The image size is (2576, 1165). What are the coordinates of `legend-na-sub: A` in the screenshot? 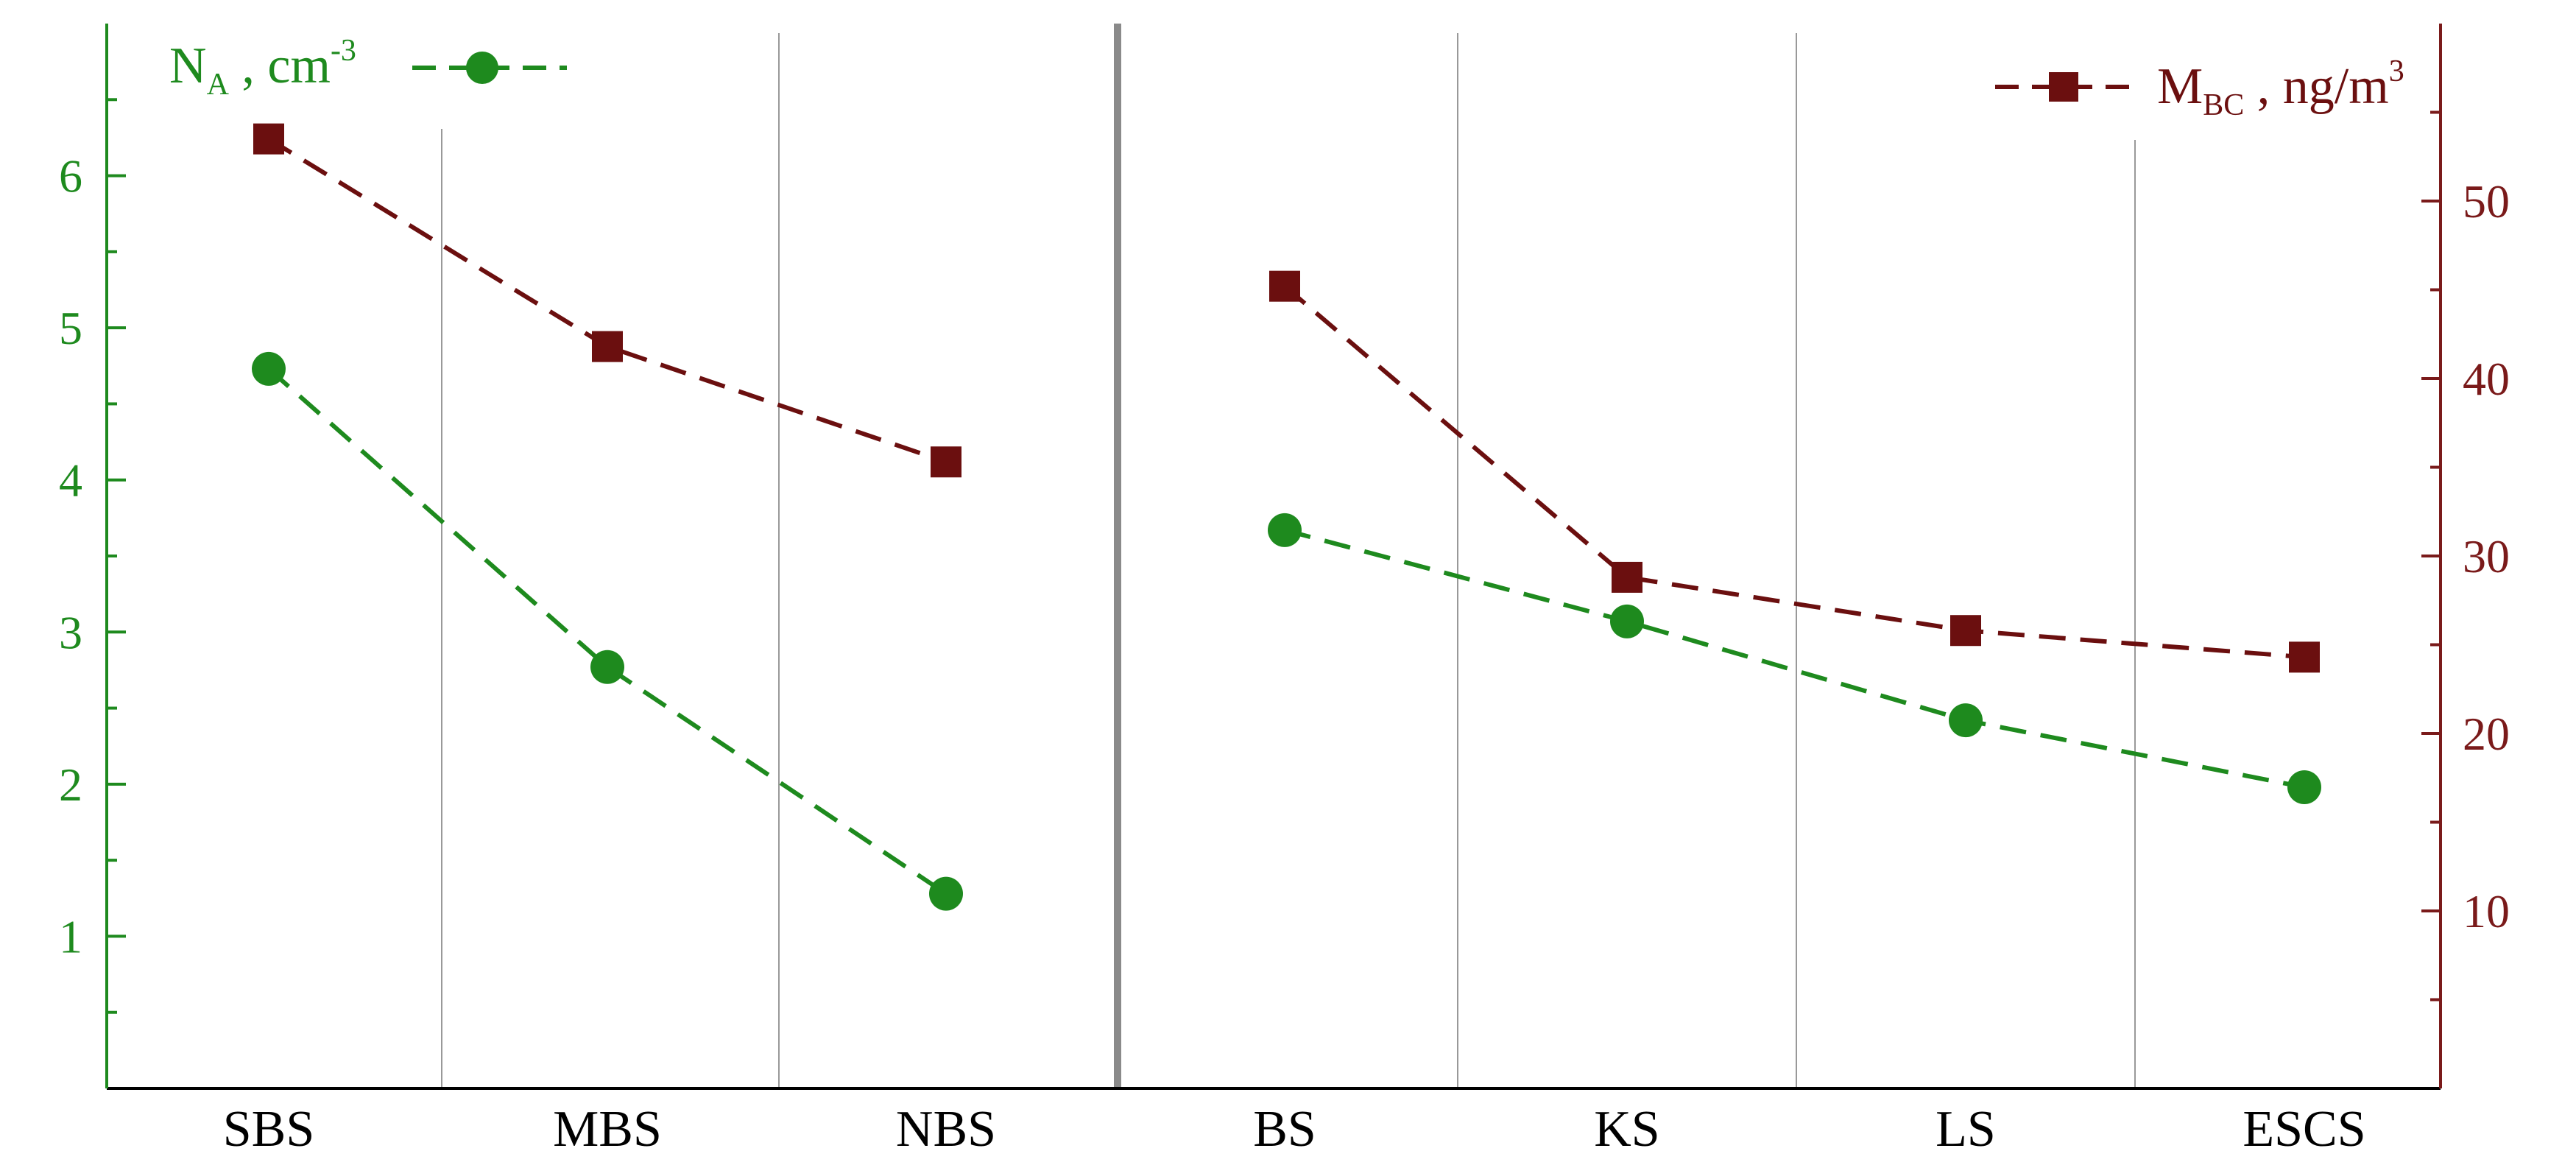 It's located at (218, 85).